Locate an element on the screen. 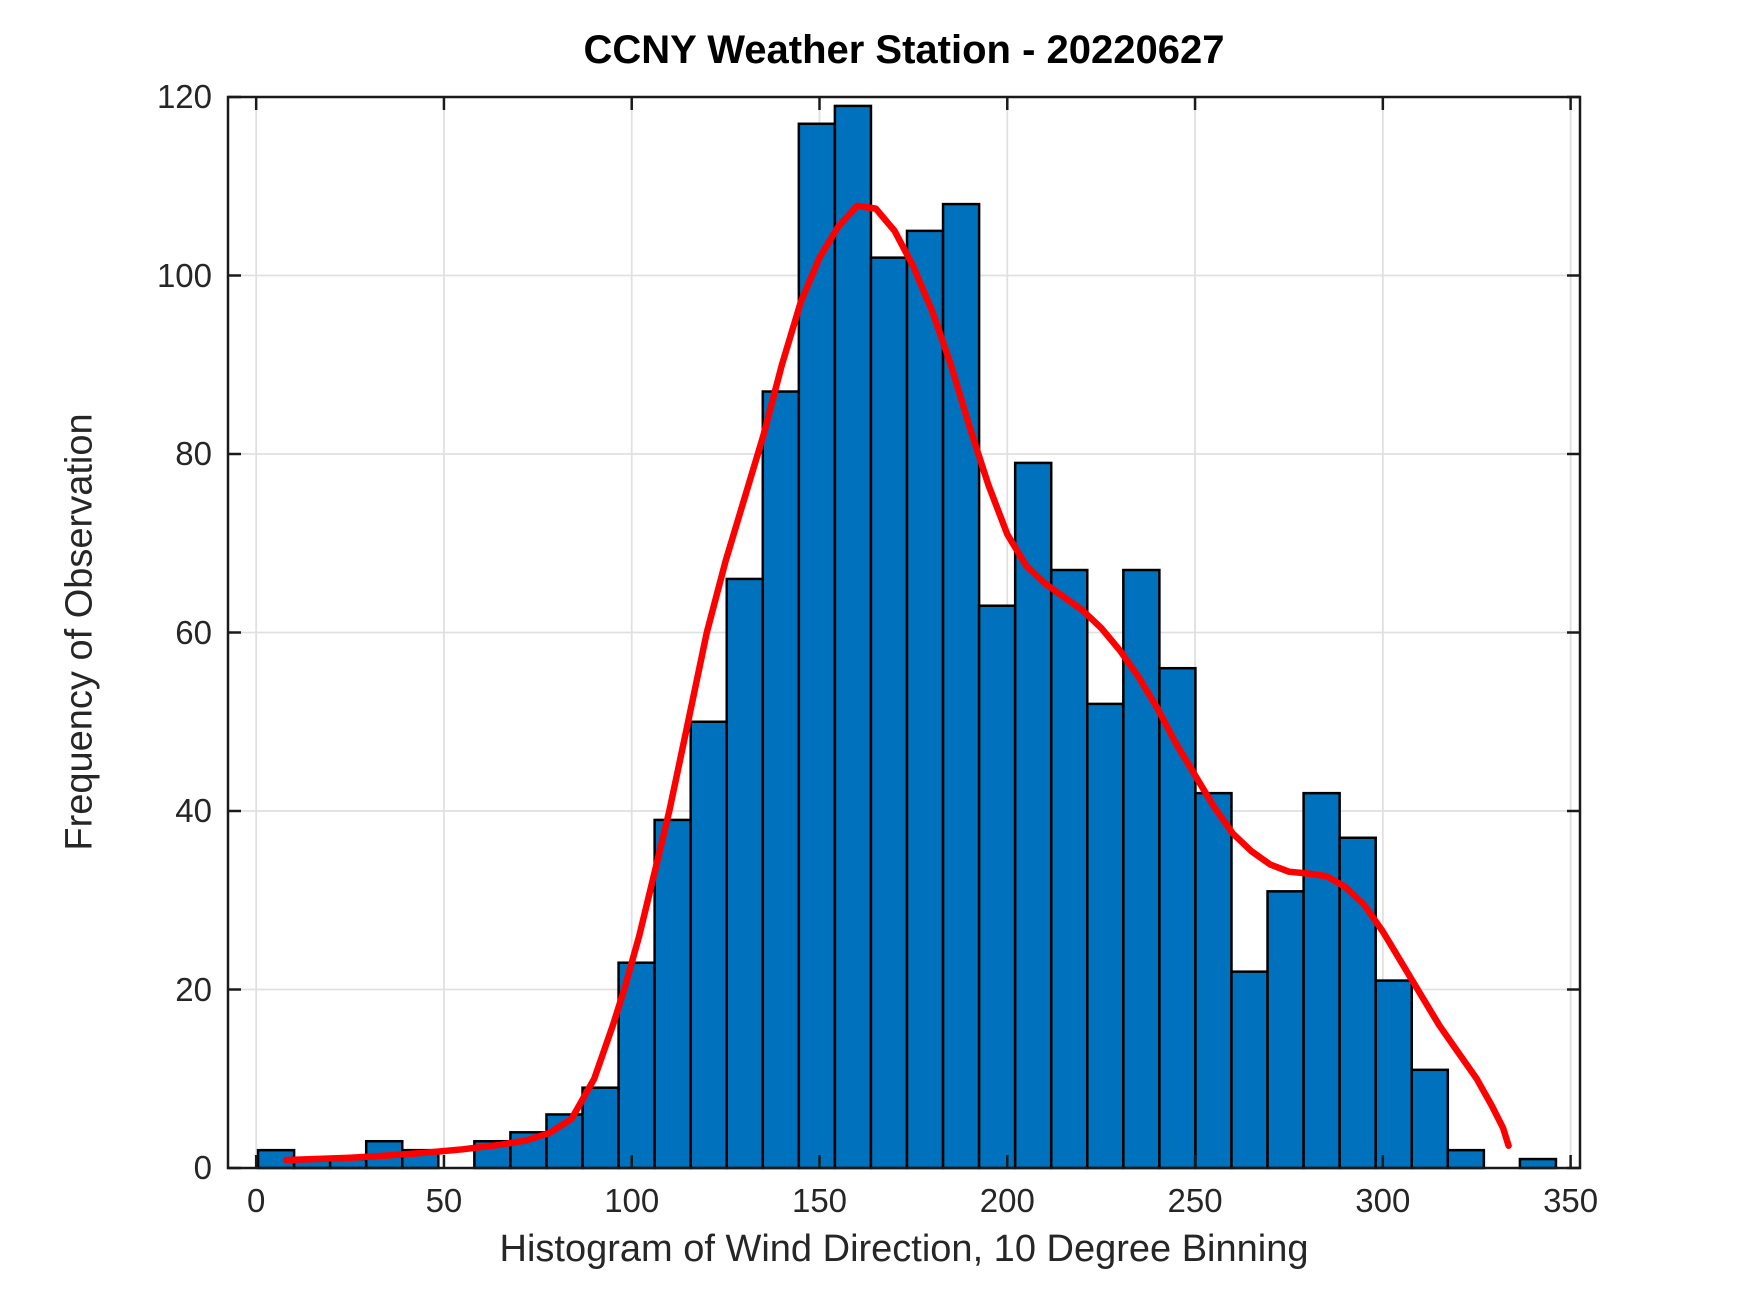 The width and height of the screenshot is (1750, 1313). x-tick-label: 150 is located at coordinates (819, 1200).